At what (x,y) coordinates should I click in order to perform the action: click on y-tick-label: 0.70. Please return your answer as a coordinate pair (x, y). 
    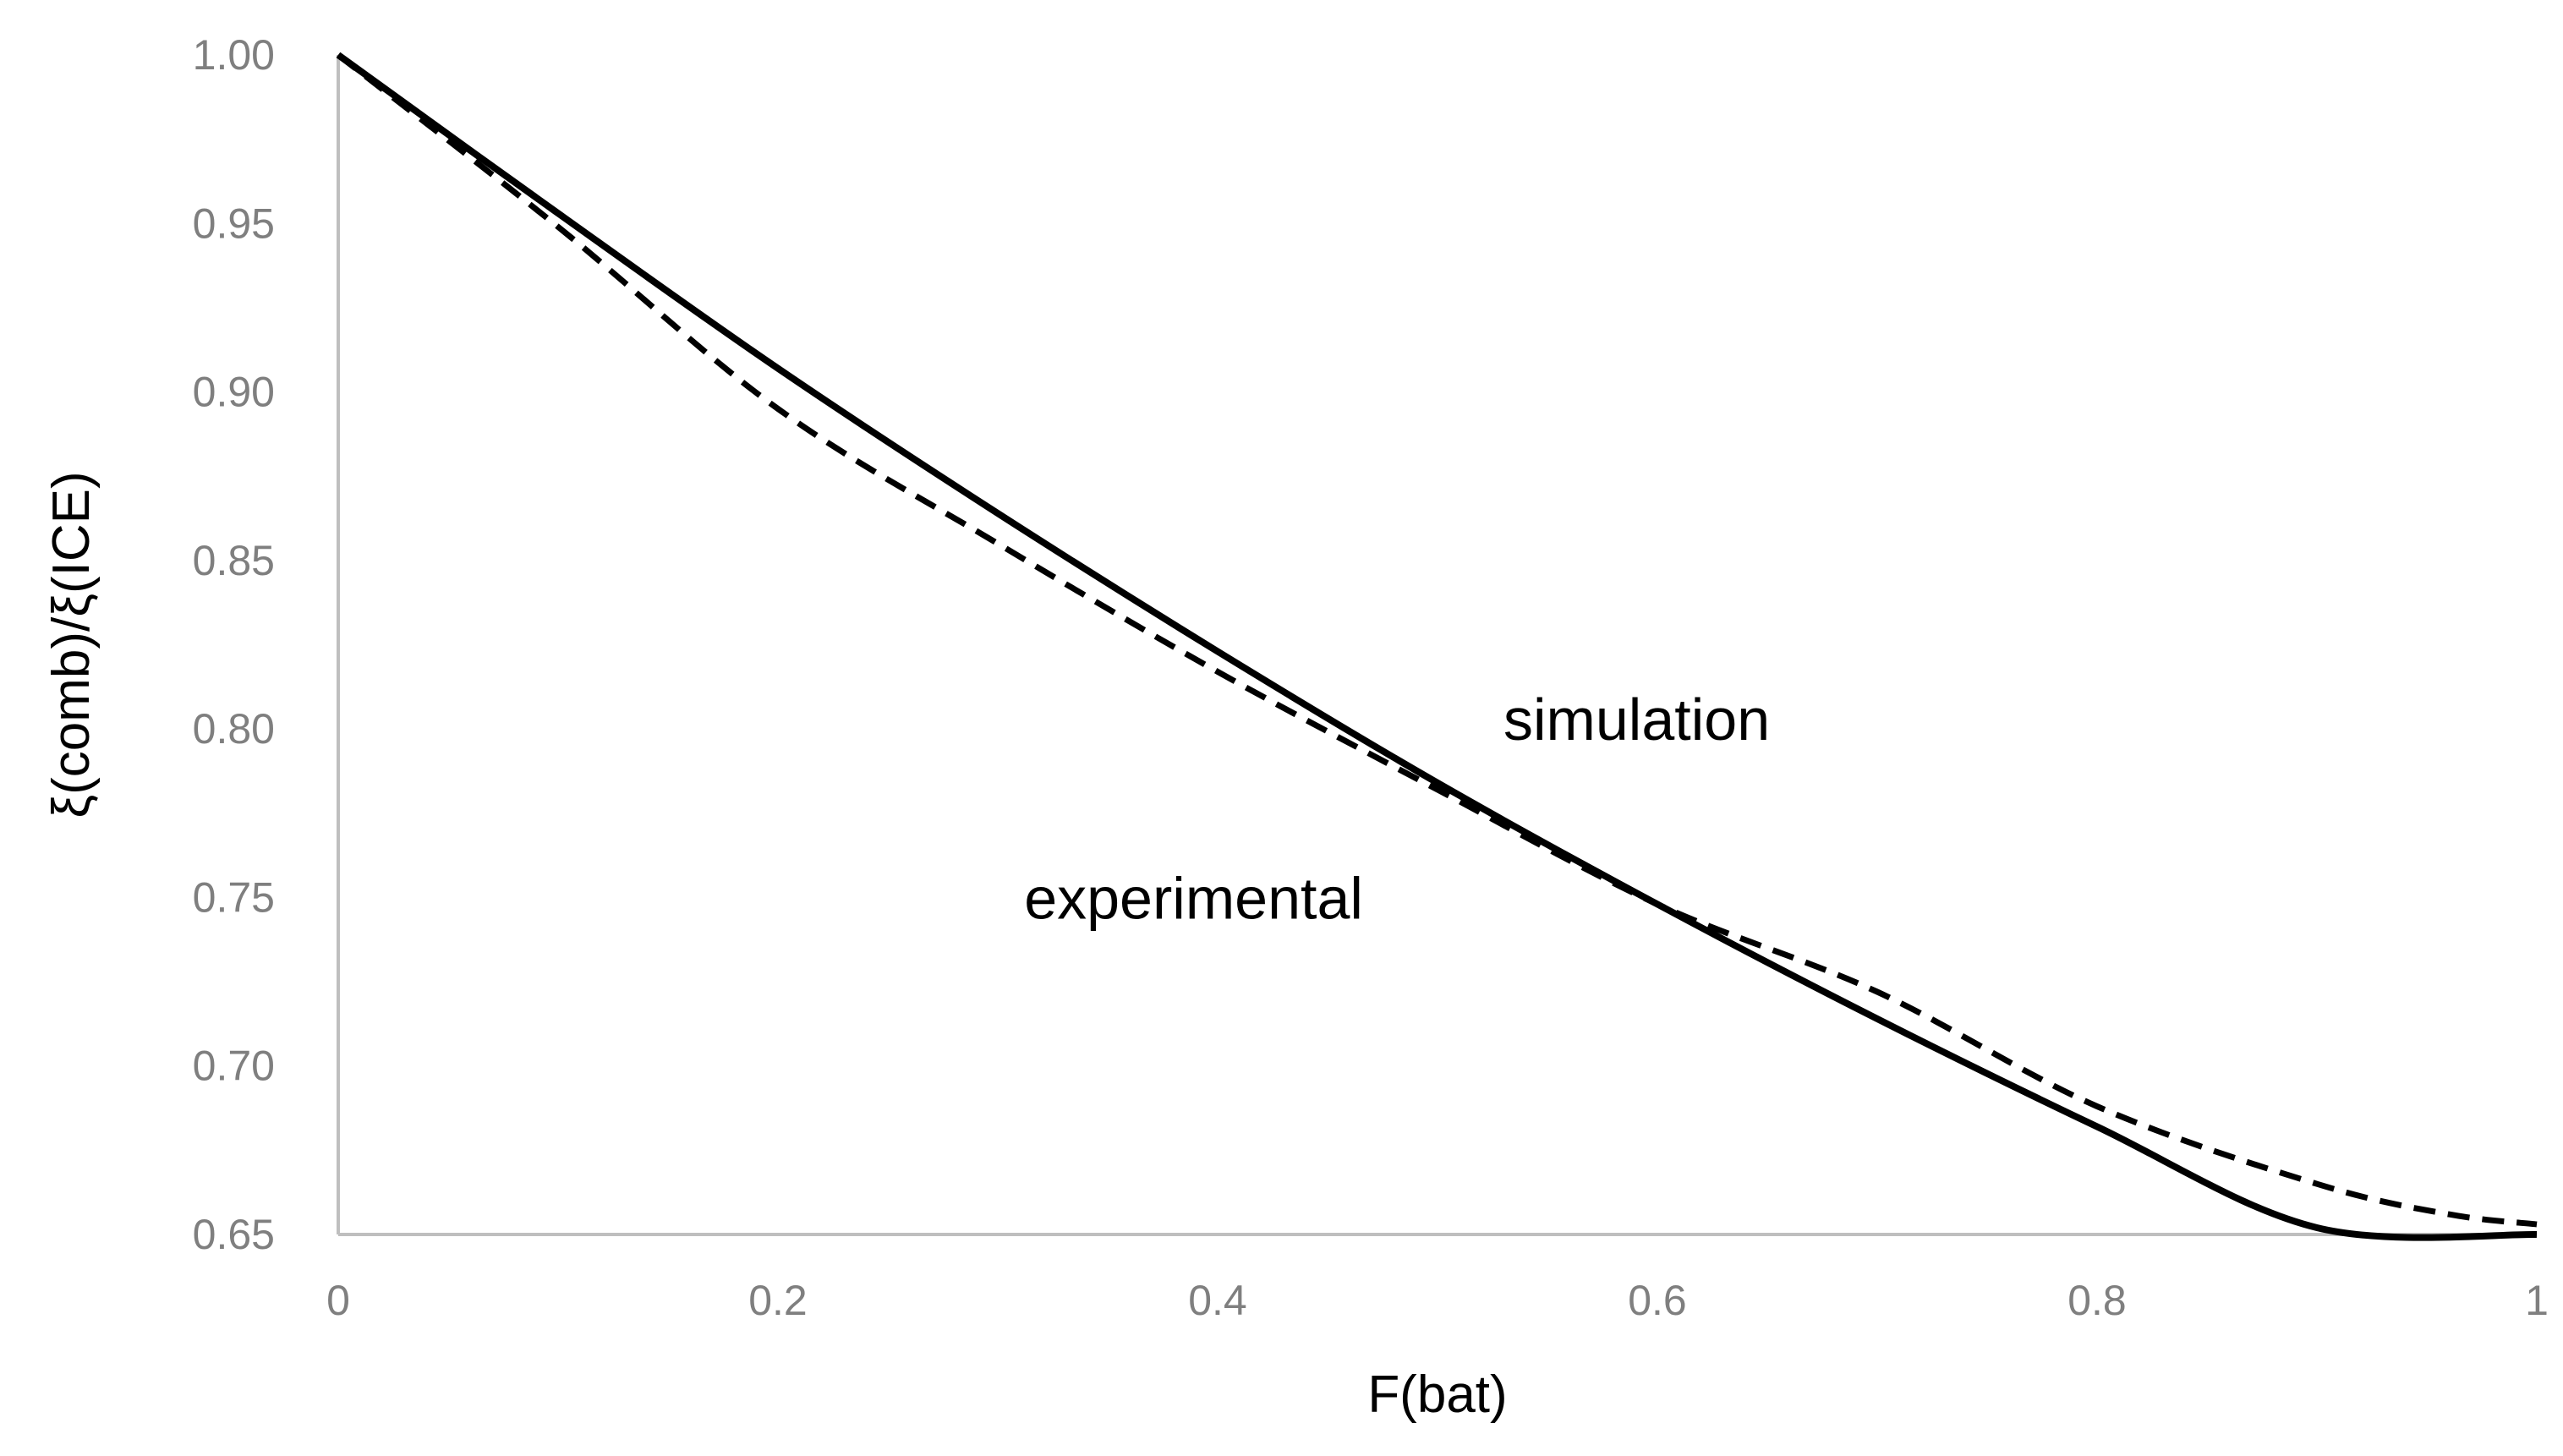
    Looking at the image, I should click on (234, 1066).